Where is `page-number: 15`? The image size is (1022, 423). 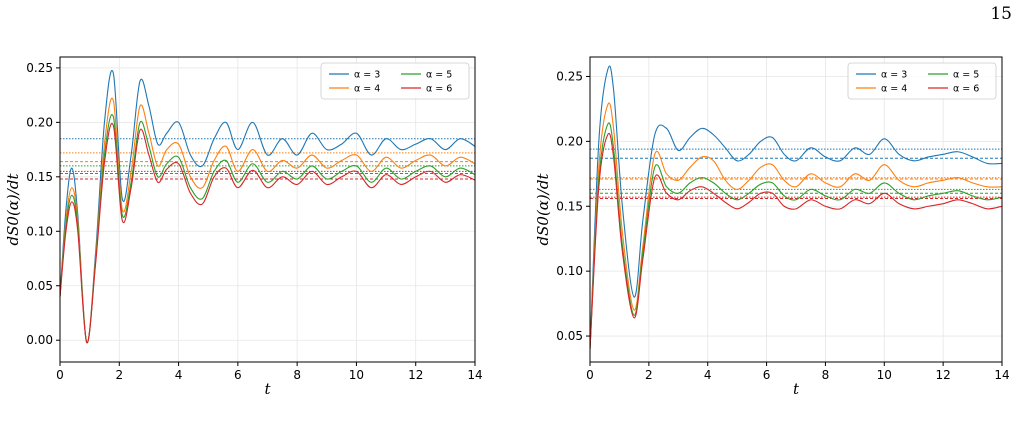 page-number: 15 is located at coordinates (1001, 14).